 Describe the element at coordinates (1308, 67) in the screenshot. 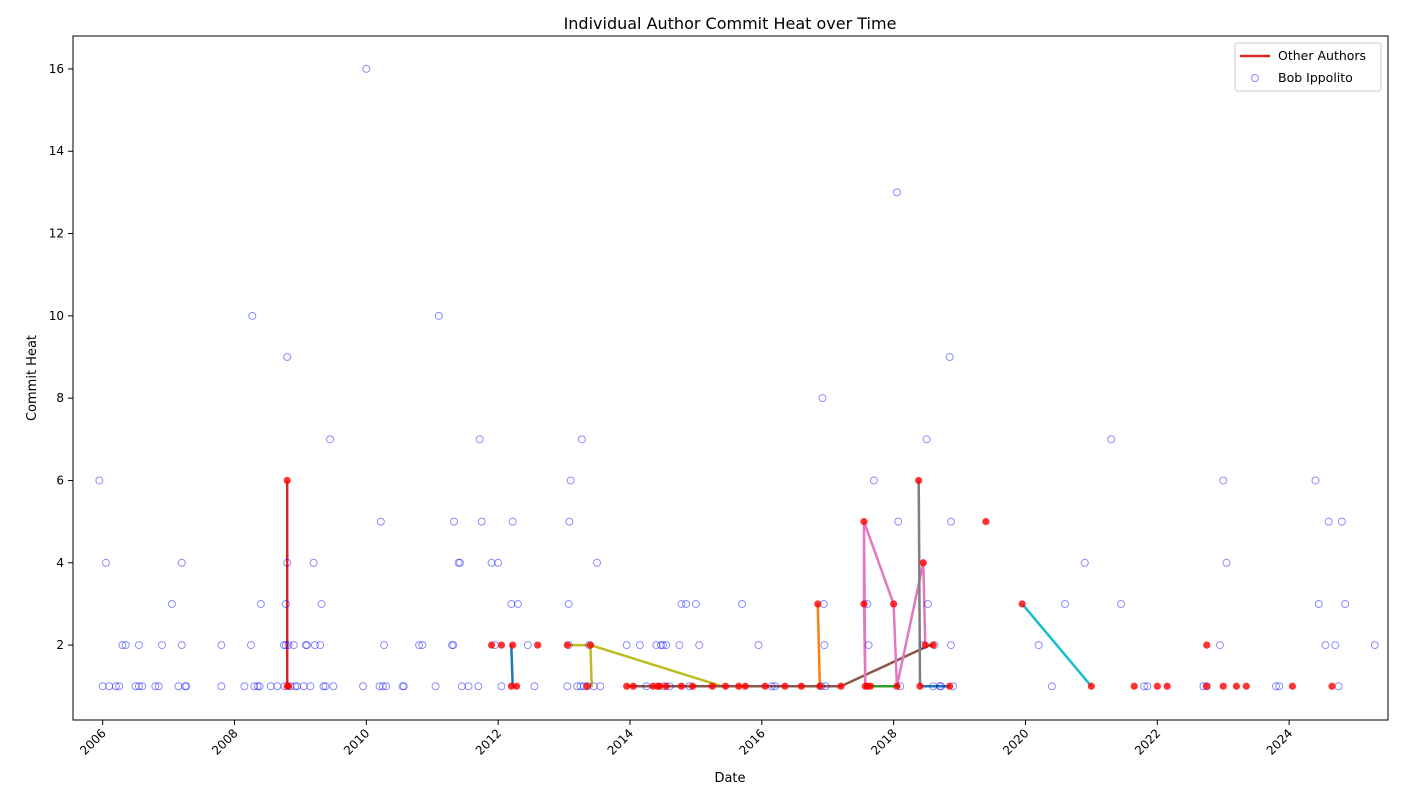

I see `legend: Other Authors Bob Ippolito` at that location.